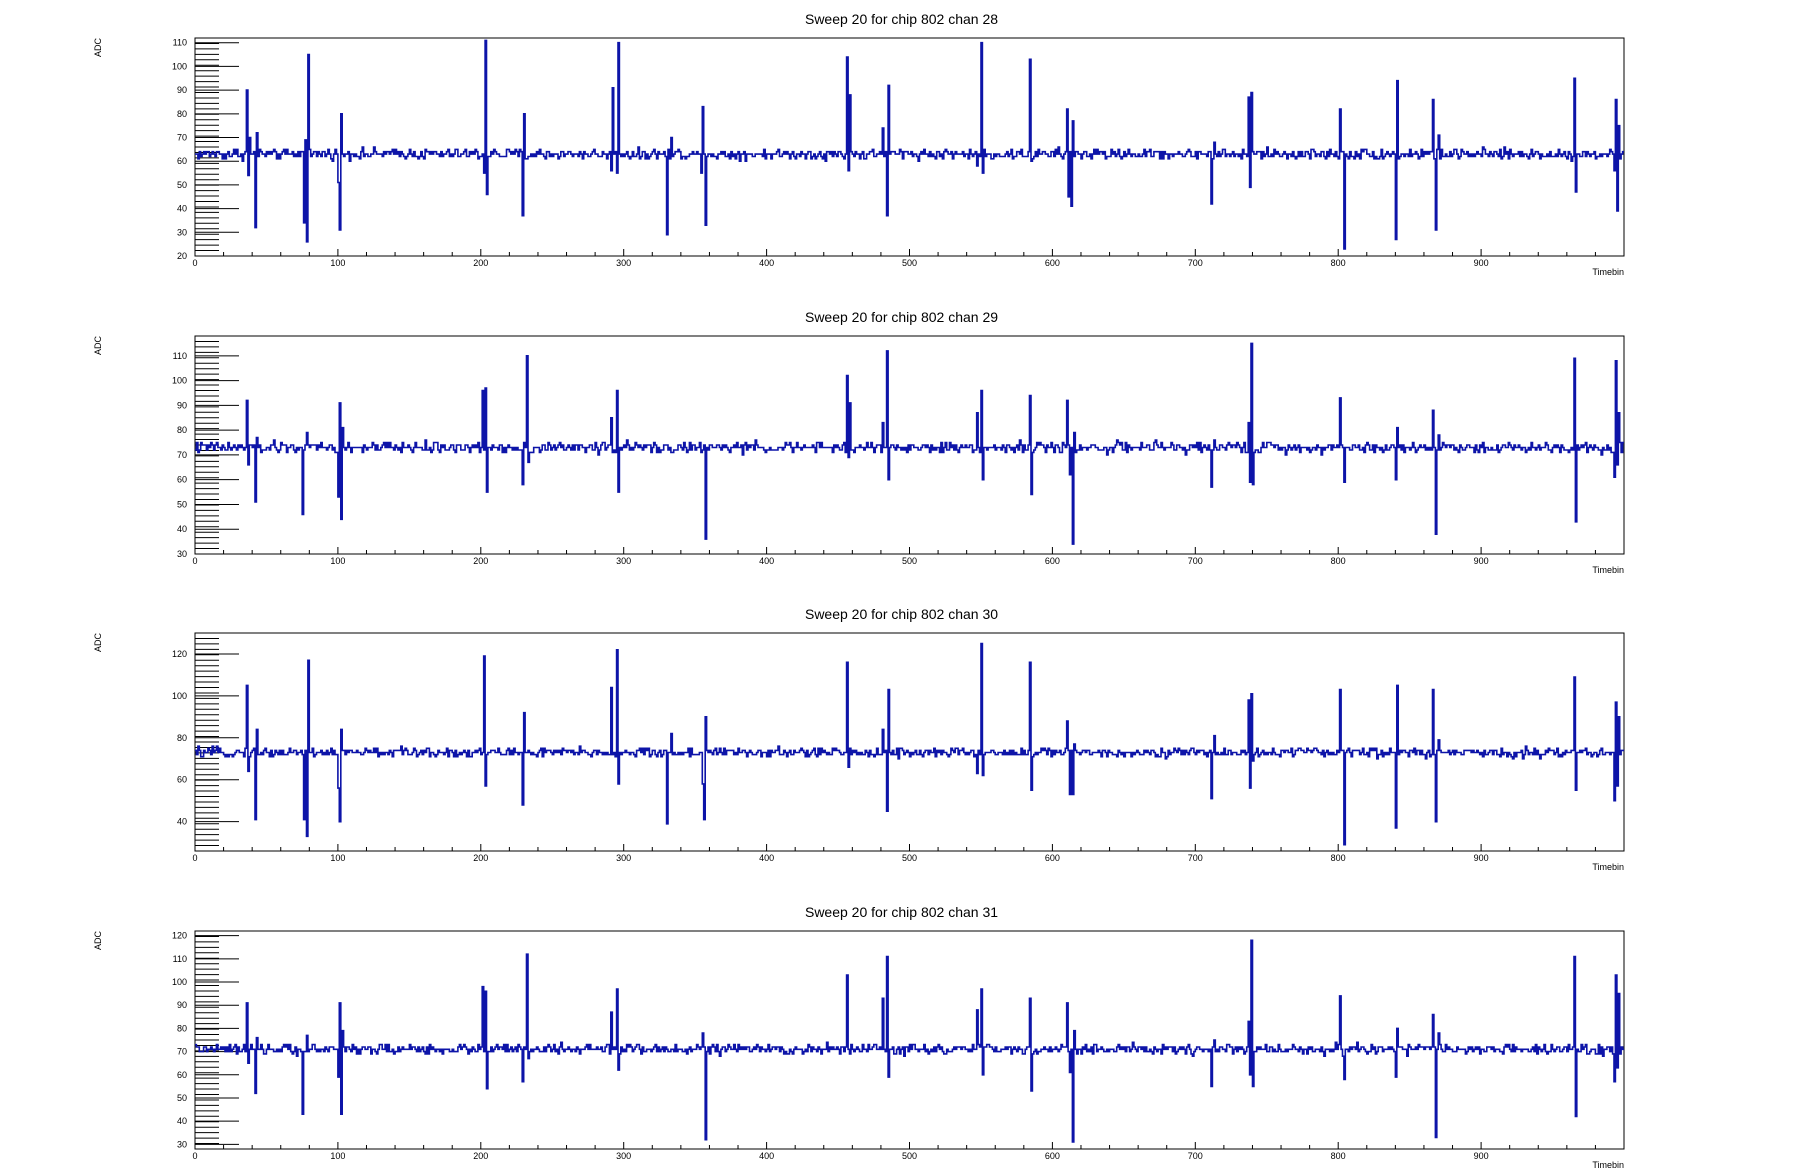 This screenshot has height=1172, width=1796. What do you see at coordinates (901, 912) in the screenshot?
I see `chart-title: Sweep 20 for chip 802 chan 31` at bounding box center [901, 912].